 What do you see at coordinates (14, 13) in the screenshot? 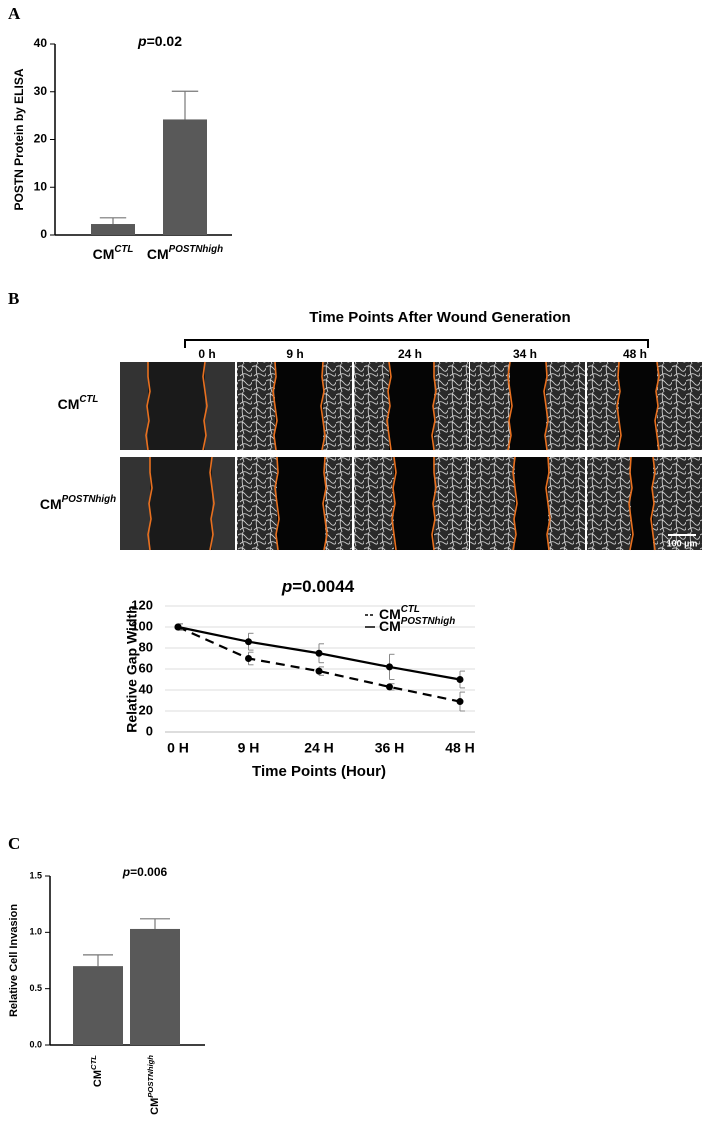
I see `panel-letter: A` at bounding box center [14, 13].